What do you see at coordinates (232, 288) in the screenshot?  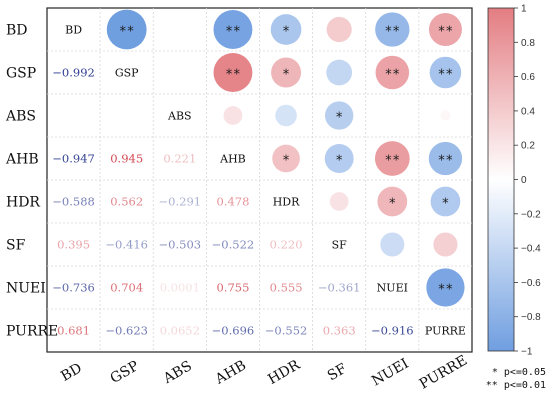 I see `correlation-value: 0.755` at bounding box center [232, 288].